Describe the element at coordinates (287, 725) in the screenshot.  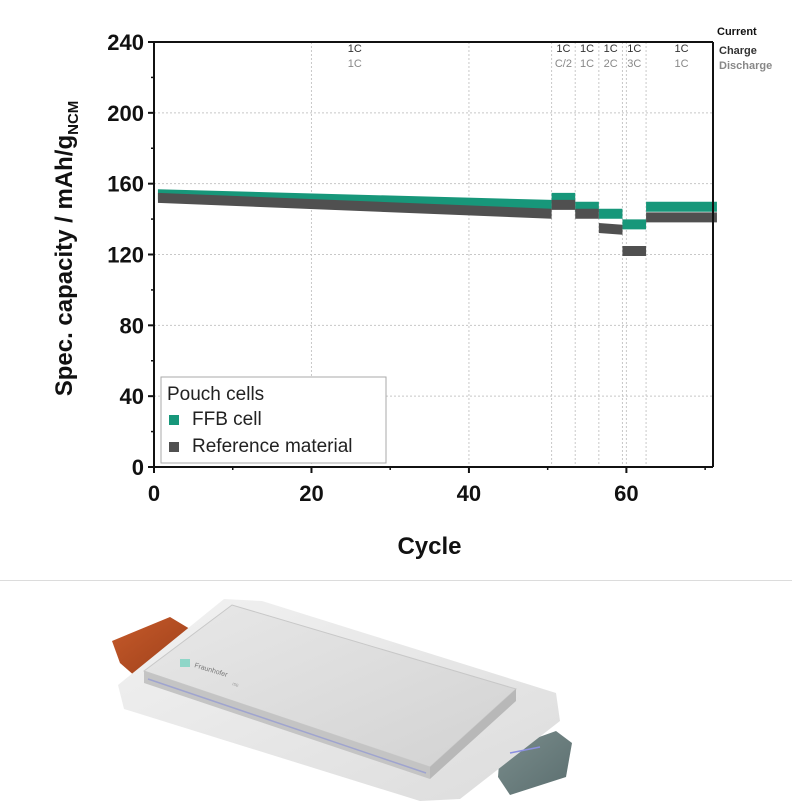
I see `cell-body-edge` at that location.